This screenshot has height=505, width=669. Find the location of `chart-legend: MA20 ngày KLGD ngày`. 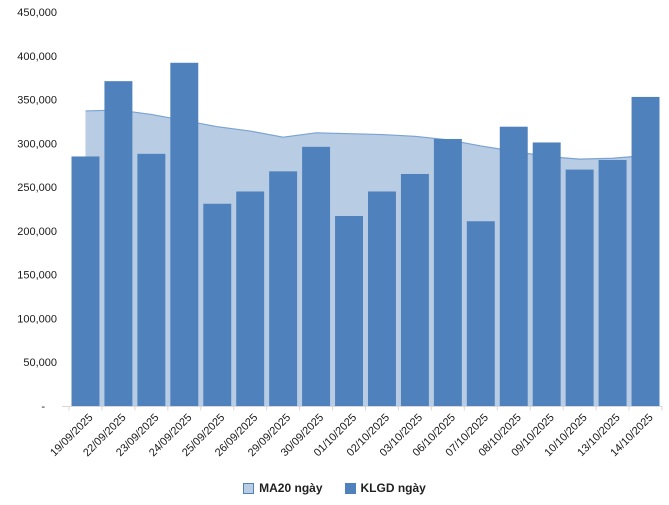

chart-legend: MA20 ngày KLGD ngày is located at coordinates (334, 488).